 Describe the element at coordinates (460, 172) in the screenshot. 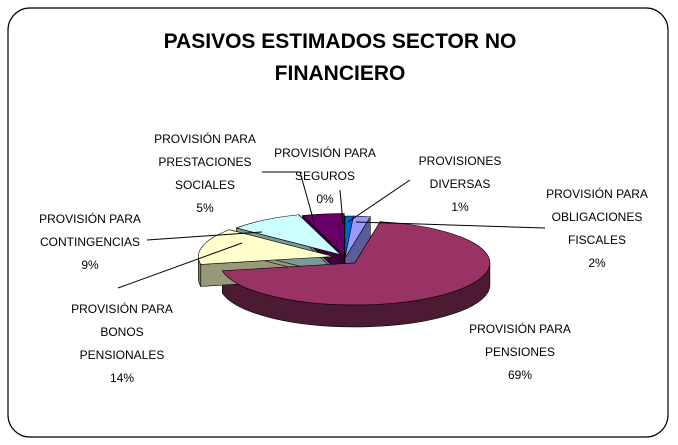

I see `slice-label: PROVISIONES DIVERSAS` at that location.